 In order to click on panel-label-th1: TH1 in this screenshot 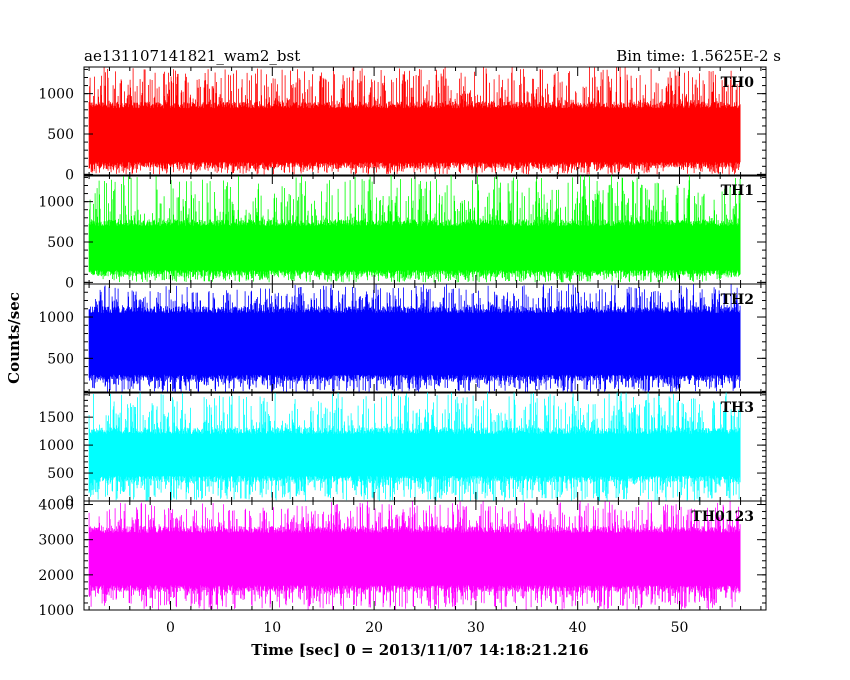, I will do `click(737, 191)`.